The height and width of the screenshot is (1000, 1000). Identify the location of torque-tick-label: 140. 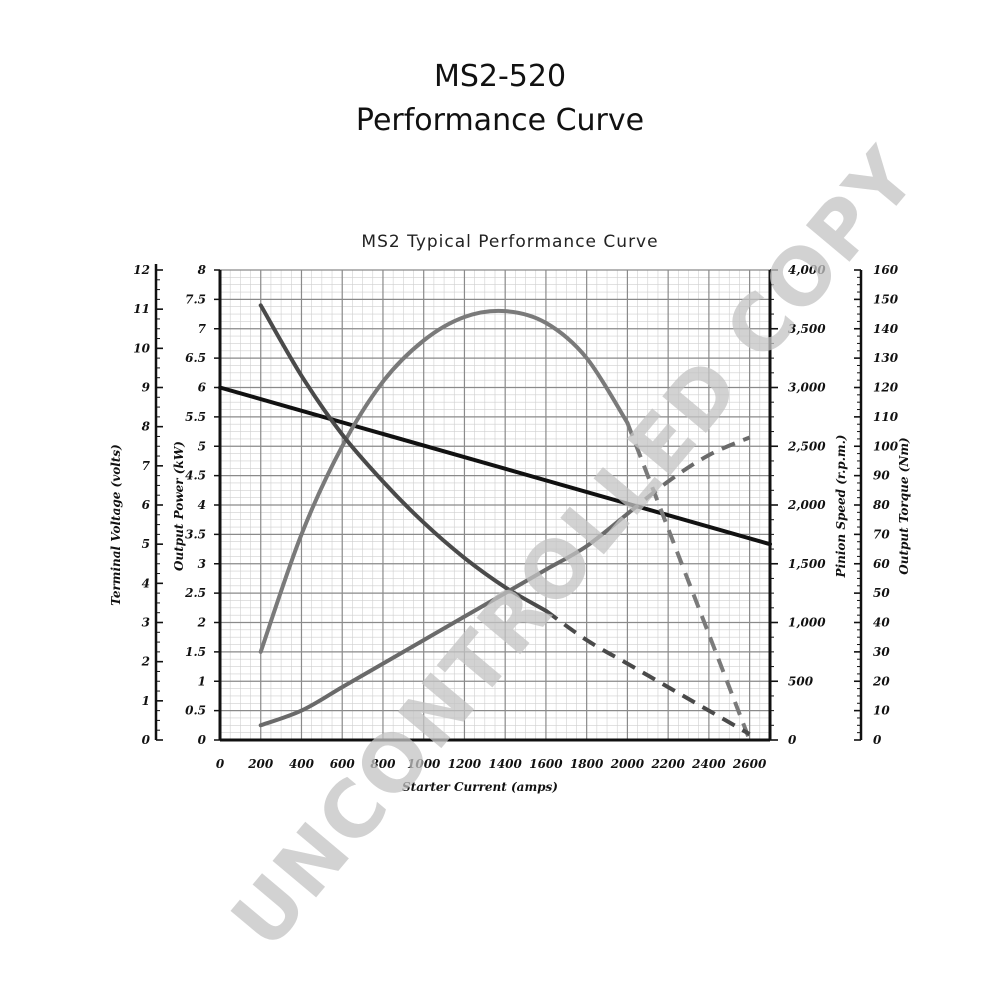
(886, 329).